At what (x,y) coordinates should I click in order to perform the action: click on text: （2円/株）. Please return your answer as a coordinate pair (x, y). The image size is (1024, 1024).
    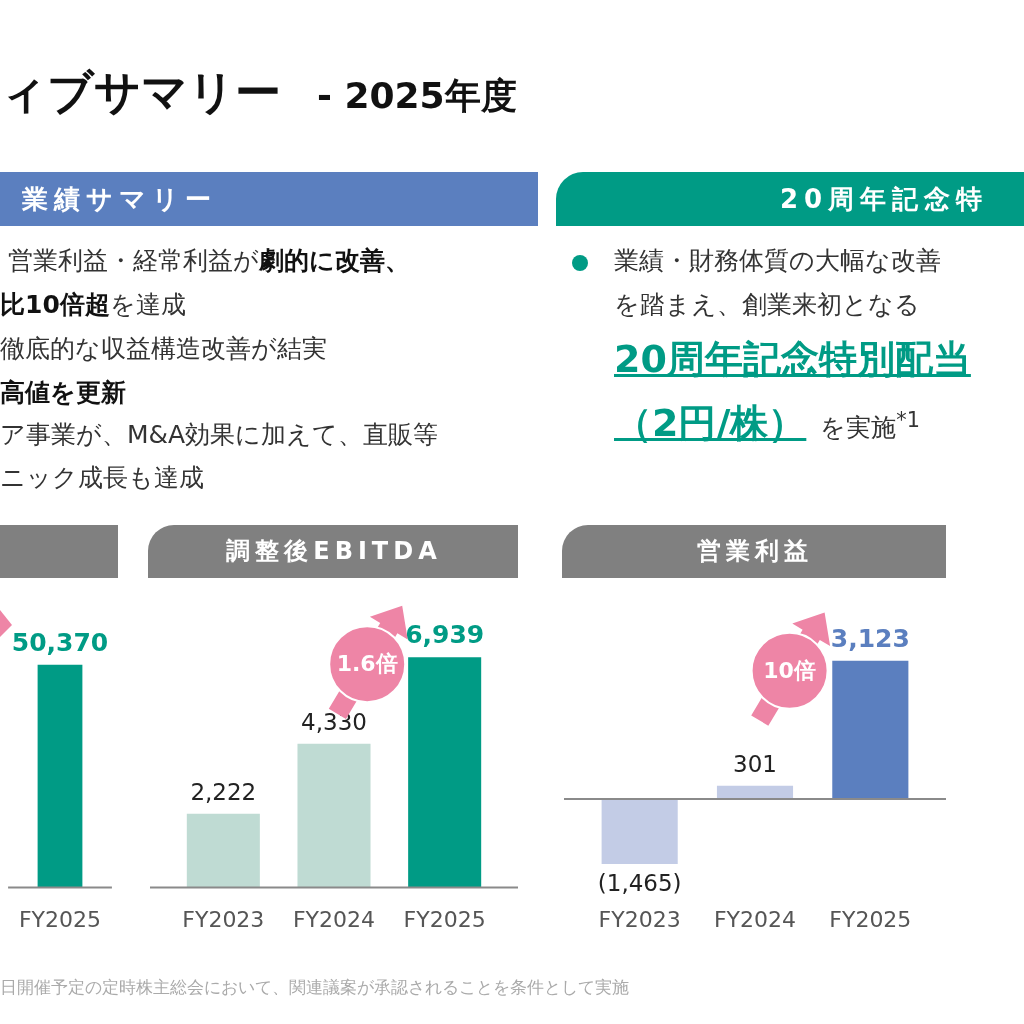
    Looking at the image, I should click on (710, 423).